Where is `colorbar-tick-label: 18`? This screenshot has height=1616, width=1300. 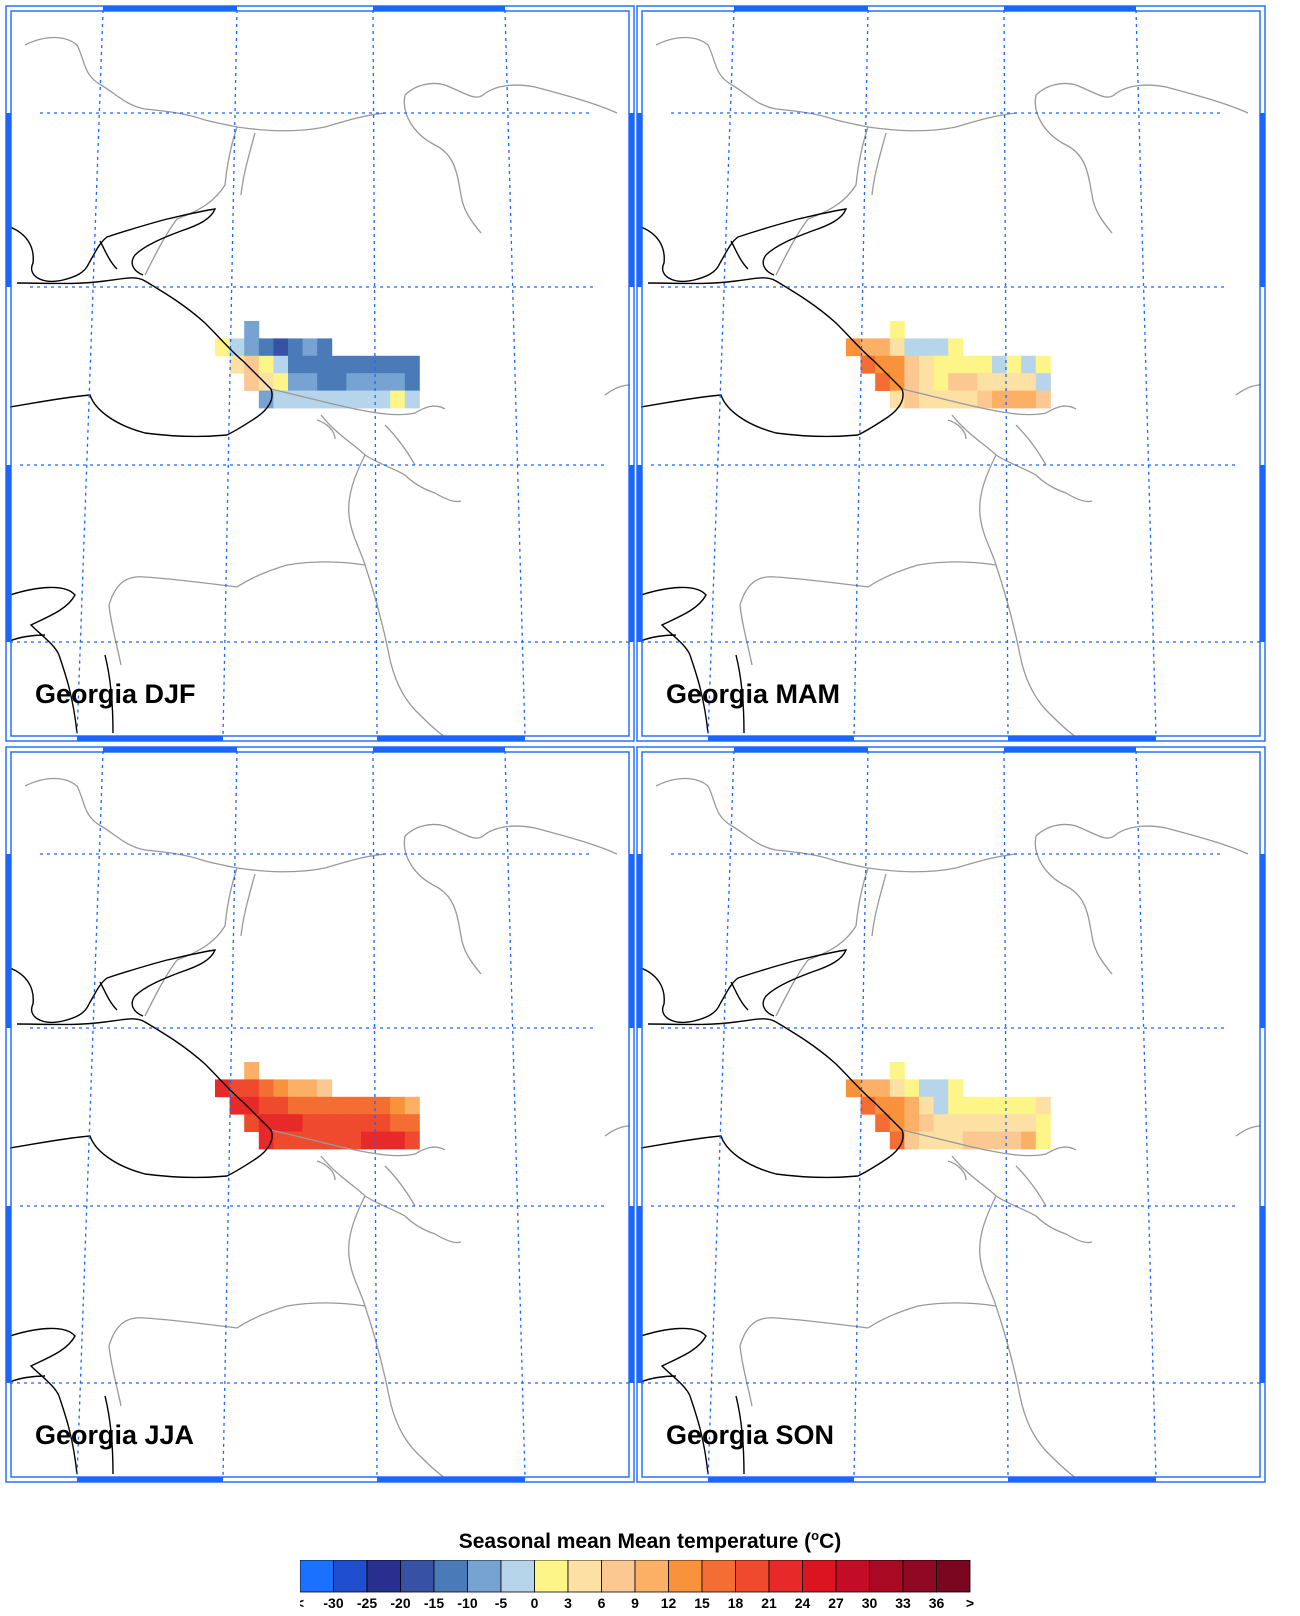
colorbar-tick-label: 18 is located at coordinates (736, 1601).